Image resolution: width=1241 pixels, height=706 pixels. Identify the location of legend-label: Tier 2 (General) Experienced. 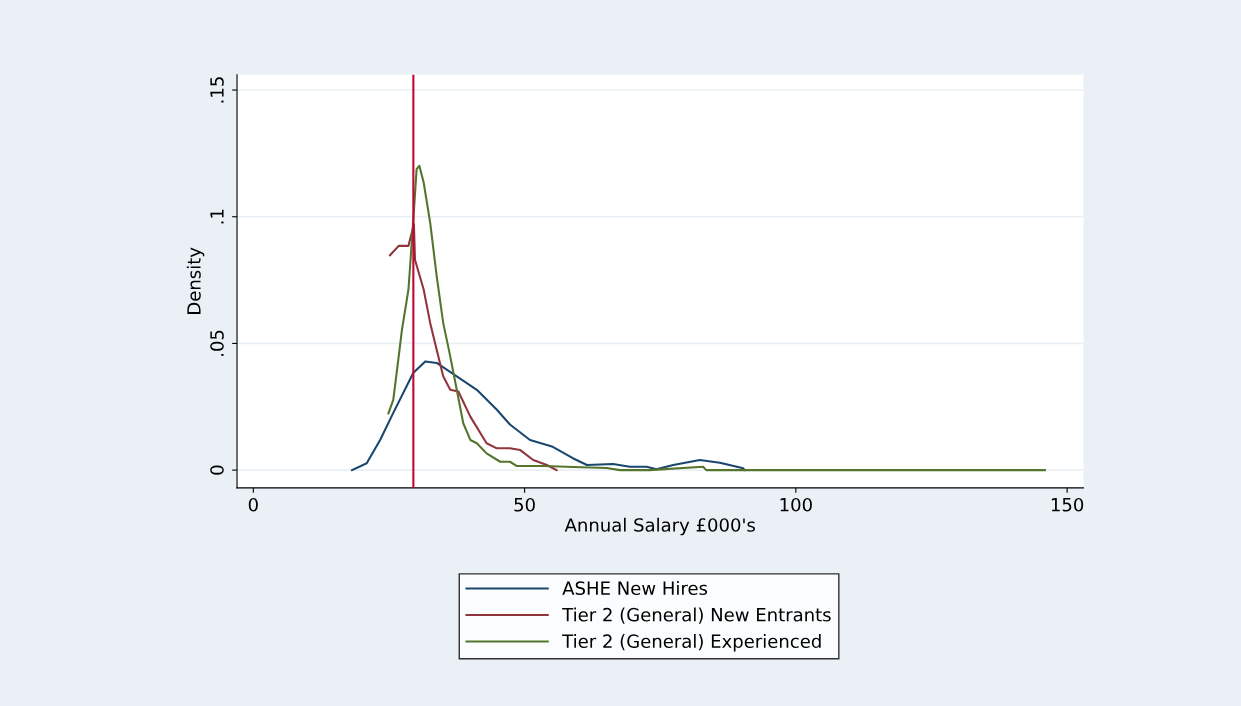
(691, 643).